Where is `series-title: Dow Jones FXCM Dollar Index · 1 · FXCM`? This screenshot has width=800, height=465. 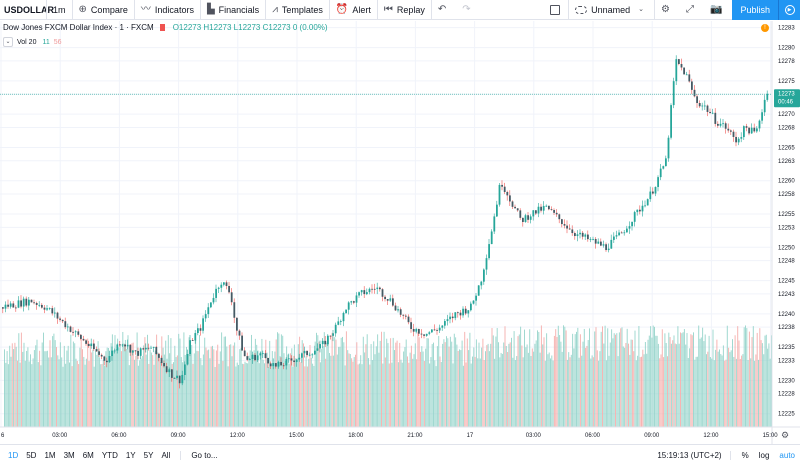 series-title: Dow Jones FXCM Dollar Index · 1 · FXCM is located at coordinates (78, 27).